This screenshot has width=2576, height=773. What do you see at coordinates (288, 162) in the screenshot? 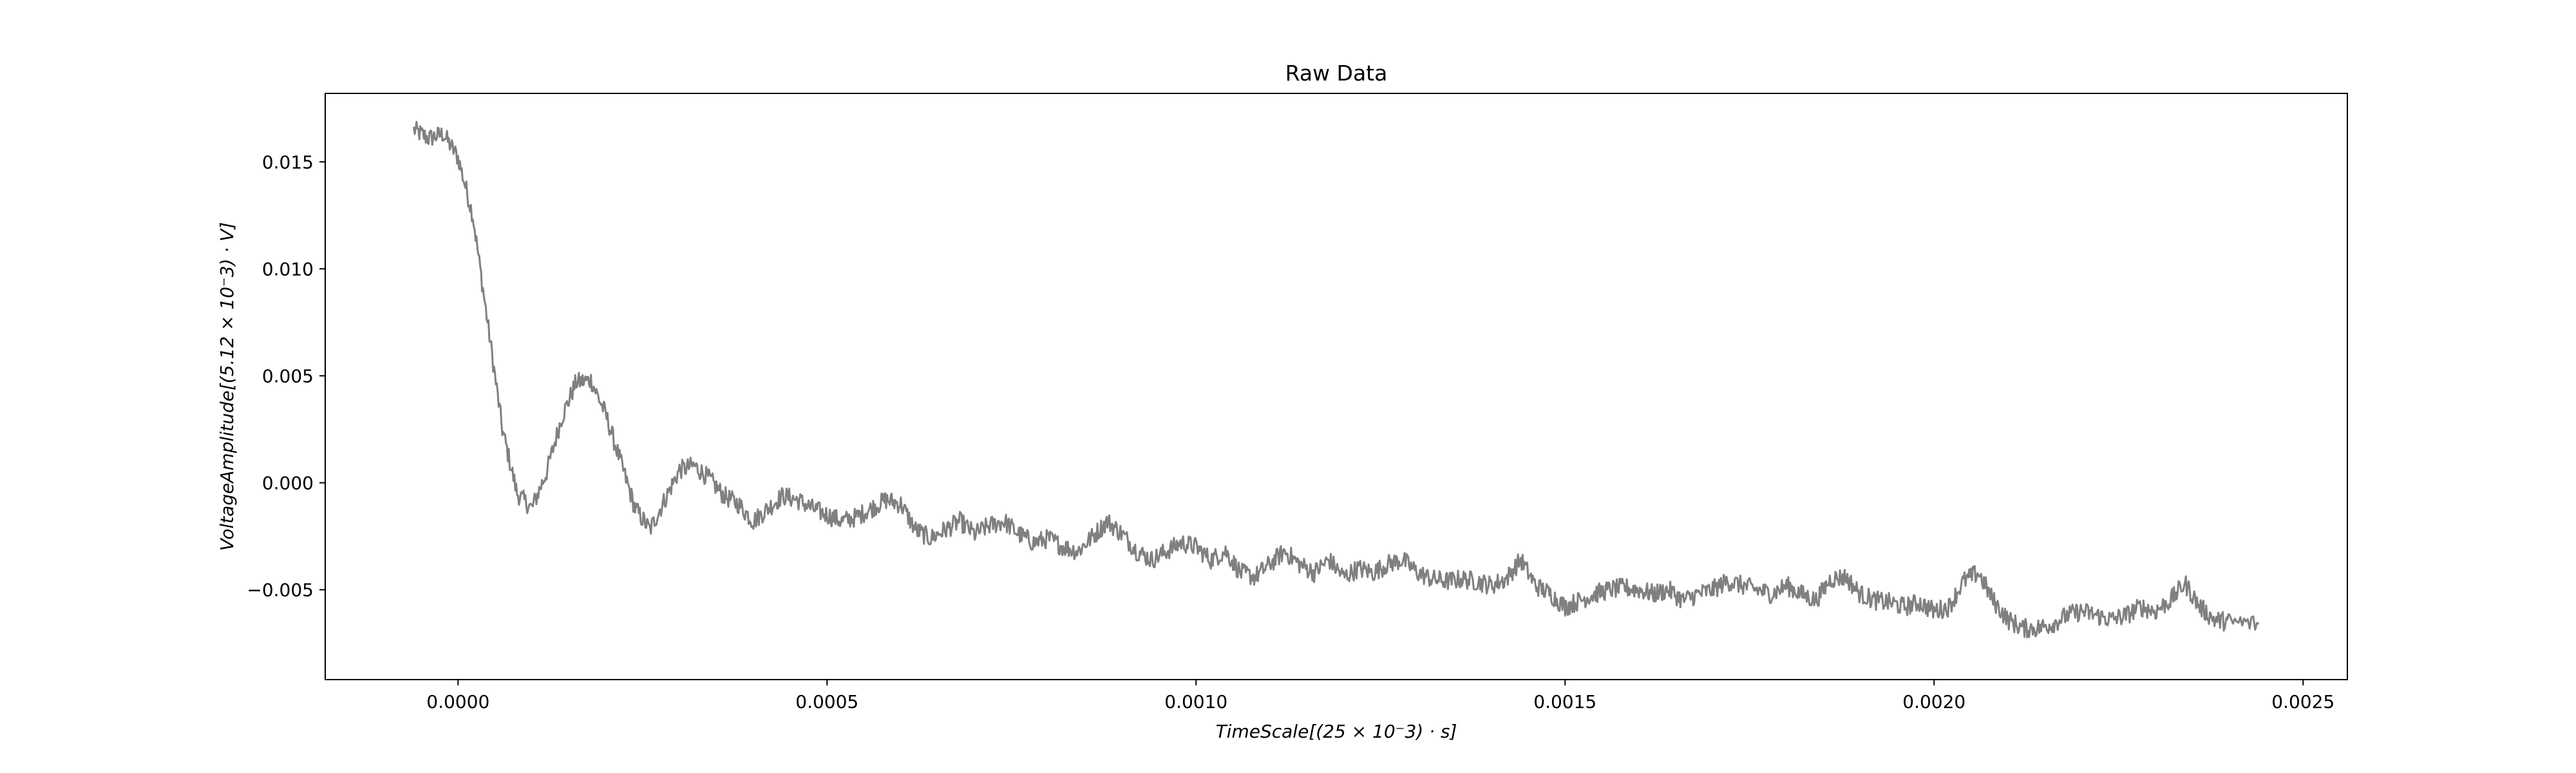
I see `y-tick-label: 0.015` at bounding box center [288, 162].